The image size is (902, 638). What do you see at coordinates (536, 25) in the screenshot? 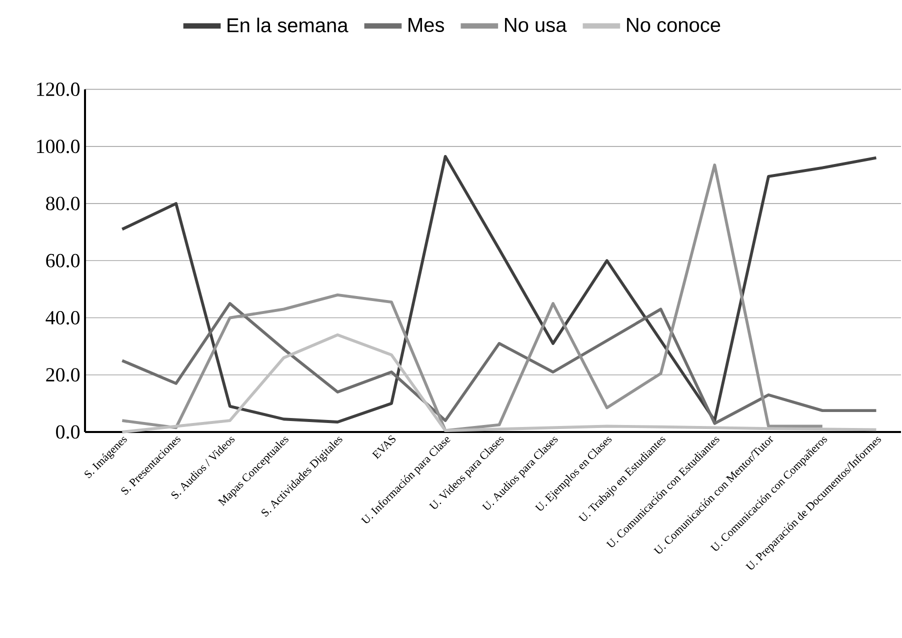
I see `legend-label: No usa` at bounding box center [536, 25].